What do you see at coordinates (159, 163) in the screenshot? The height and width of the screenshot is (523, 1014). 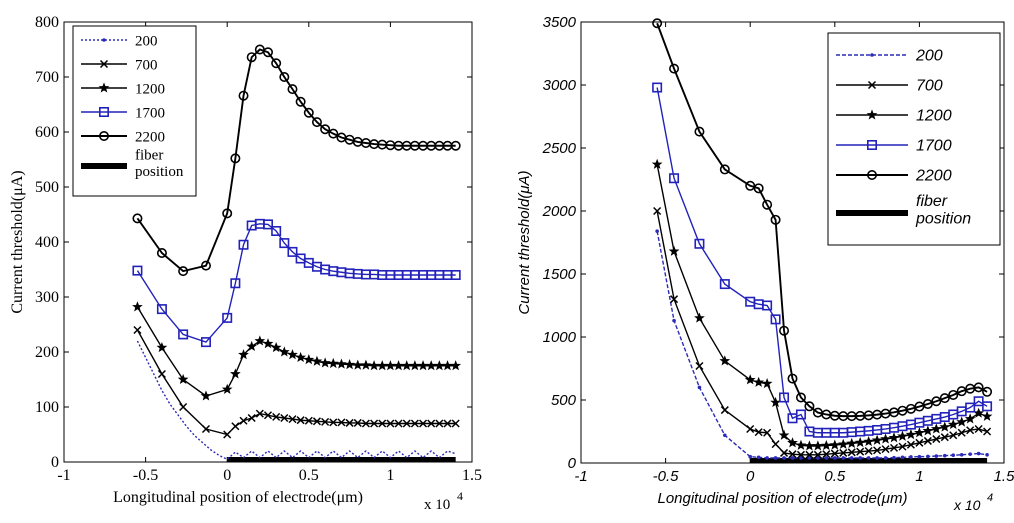 I see `legend-label-fiber: fiber position` at bounding box center [159, 163].